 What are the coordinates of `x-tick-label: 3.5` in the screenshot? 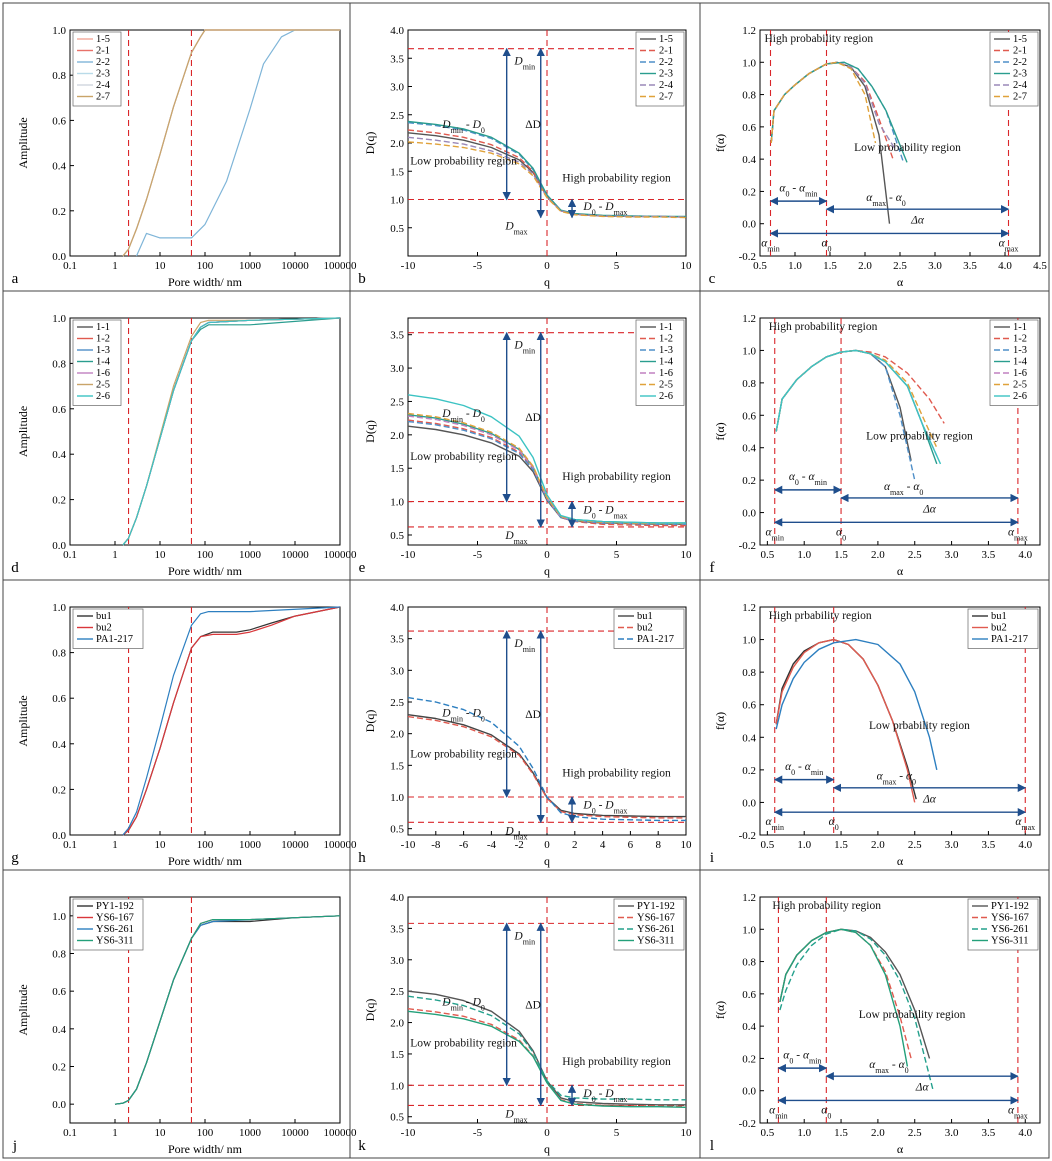 It's located at (970, 266).